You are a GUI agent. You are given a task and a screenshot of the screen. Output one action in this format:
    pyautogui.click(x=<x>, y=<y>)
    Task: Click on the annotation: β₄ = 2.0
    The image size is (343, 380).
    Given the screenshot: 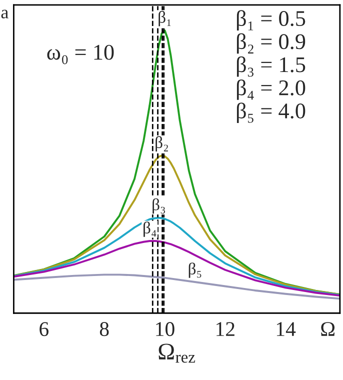 What is the action you would take?
    pyautogui.click(x=271, y=90)
    